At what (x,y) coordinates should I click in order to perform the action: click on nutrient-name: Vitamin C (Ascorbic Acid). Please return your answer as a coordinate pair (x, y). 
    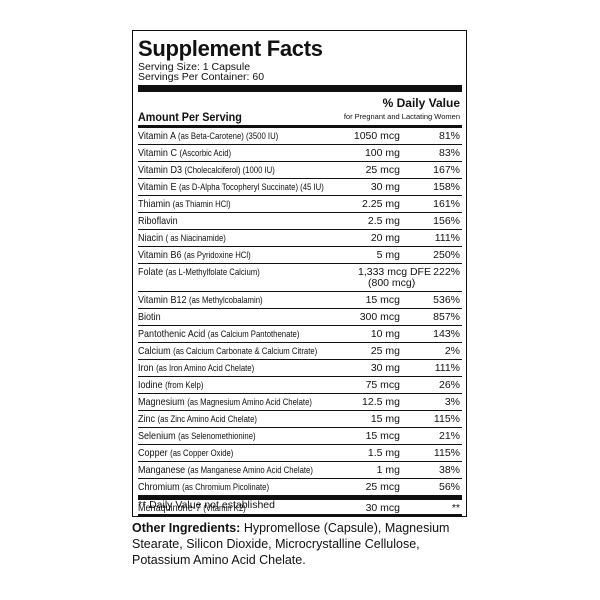
    Looking at the image, I should click on (184, 153).